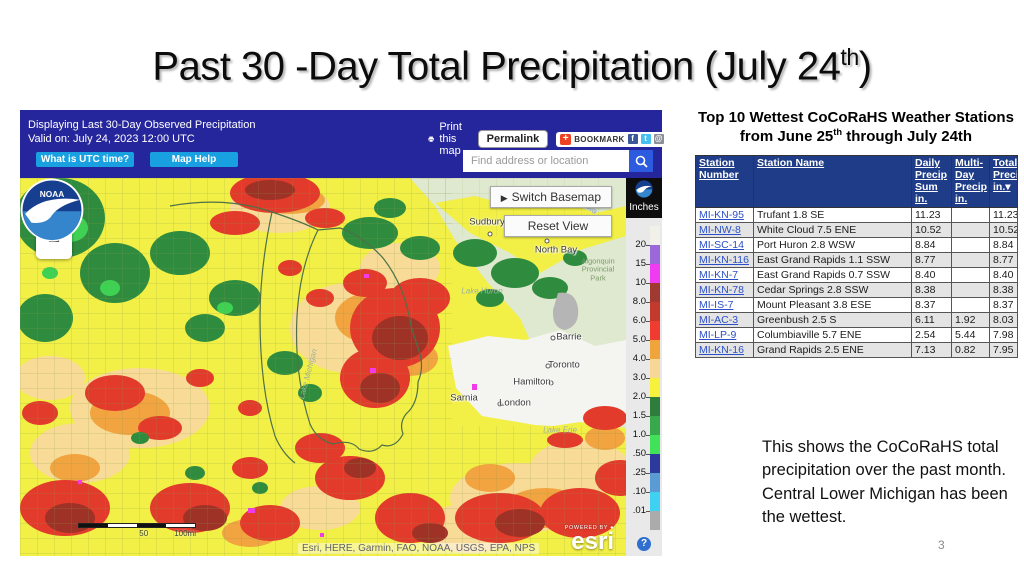 The image size is (1024, 576). What do you see at coordinates (721, 245) in the screenshot?
I see `station-link: MI-SC-14` at bounding box center [721, 245].